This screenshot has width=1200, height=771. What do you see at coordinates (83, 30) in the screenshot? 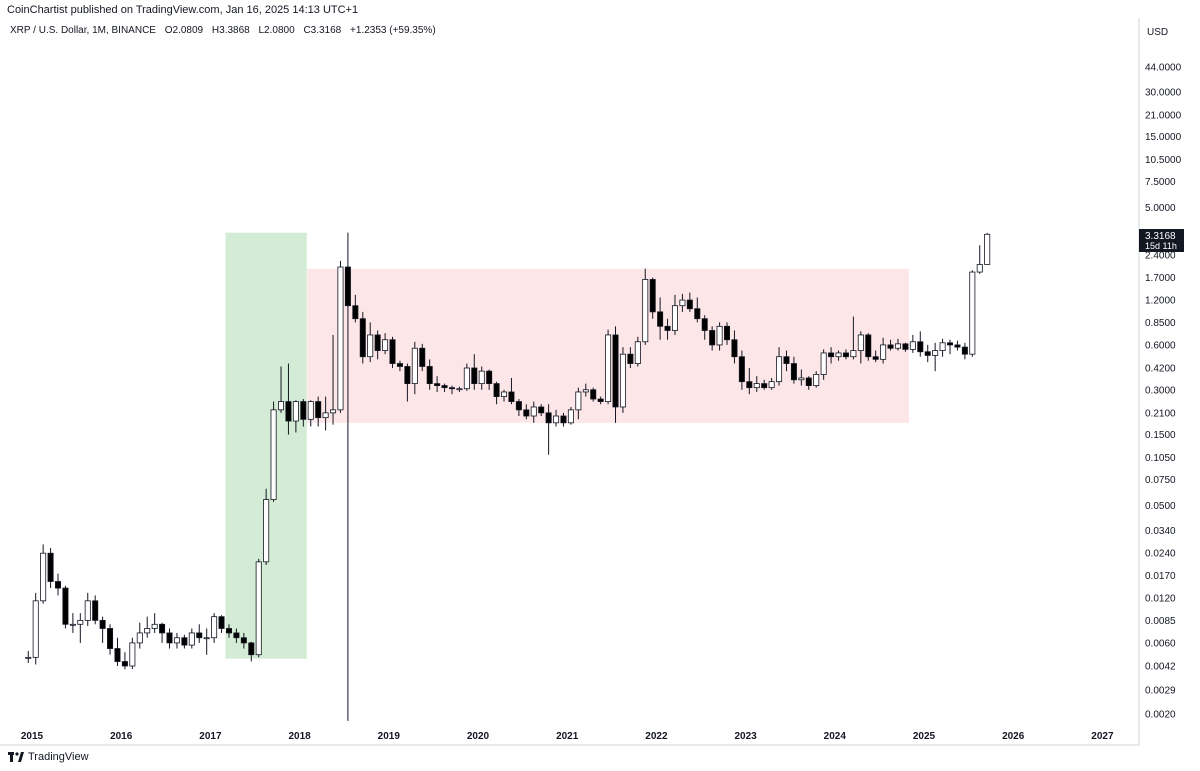
I see `symbol-name: XRP / U.S. Dollar, 1M, BINANCE` at bounding box center [83, 30].